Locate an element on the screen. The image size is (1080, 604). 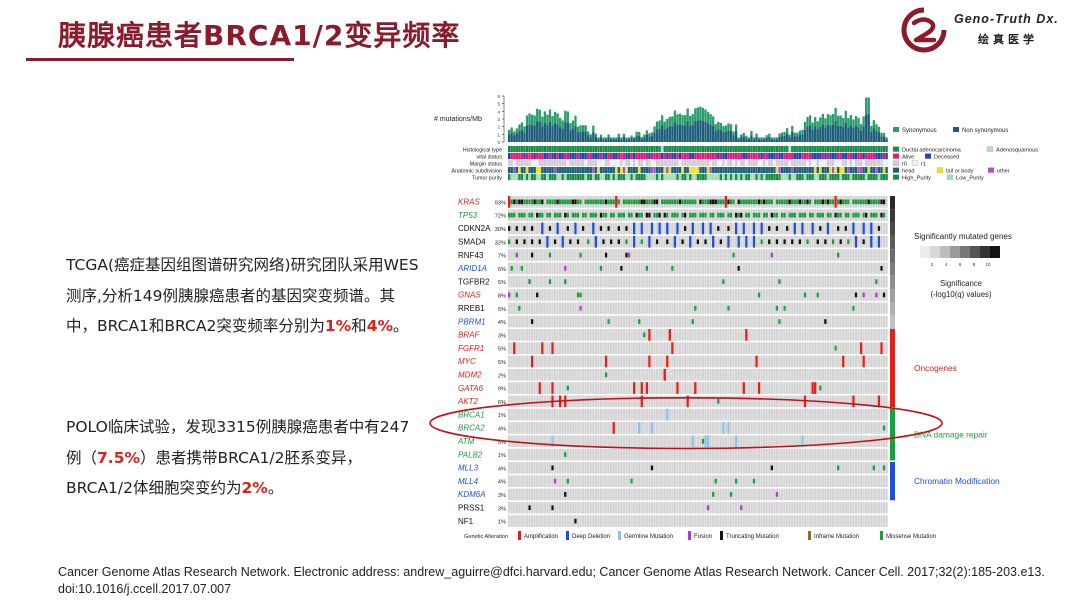
gene-frequency-rnf43: 7% is located at coordinates (502, 257).